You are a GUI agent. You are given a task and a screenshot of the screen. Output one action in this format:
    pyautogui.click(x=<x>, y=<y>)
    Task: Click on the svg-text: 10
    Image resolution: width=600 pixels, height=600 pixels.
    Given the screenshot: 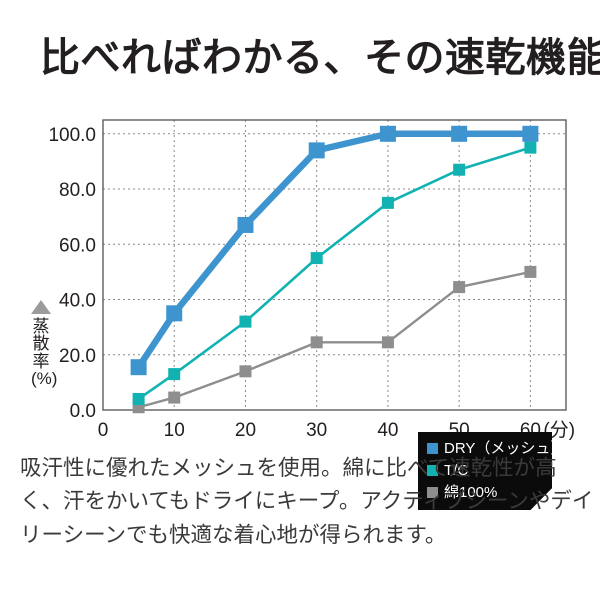 What is the action you would take?
    pyautogui.click(x=174, y=430)
    